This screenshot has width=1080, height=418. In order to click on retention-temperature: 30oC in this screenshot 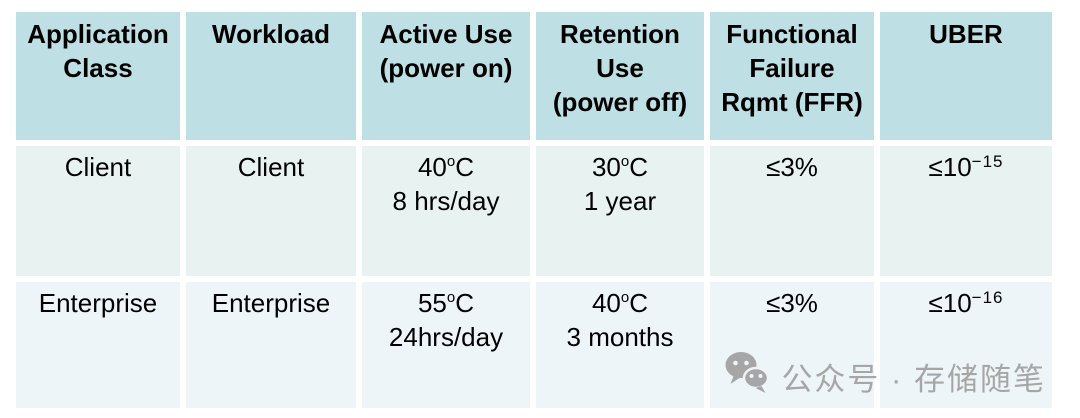, I will do `click(620, 167)`.